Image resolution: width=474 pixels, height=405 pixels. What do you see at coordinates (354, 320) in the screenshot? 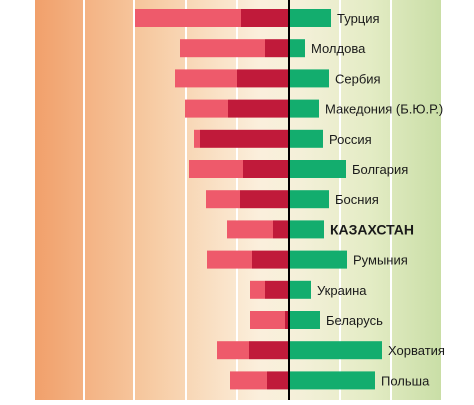
I see `category-label-11: Беларусь` at bounding box center [354, 320].